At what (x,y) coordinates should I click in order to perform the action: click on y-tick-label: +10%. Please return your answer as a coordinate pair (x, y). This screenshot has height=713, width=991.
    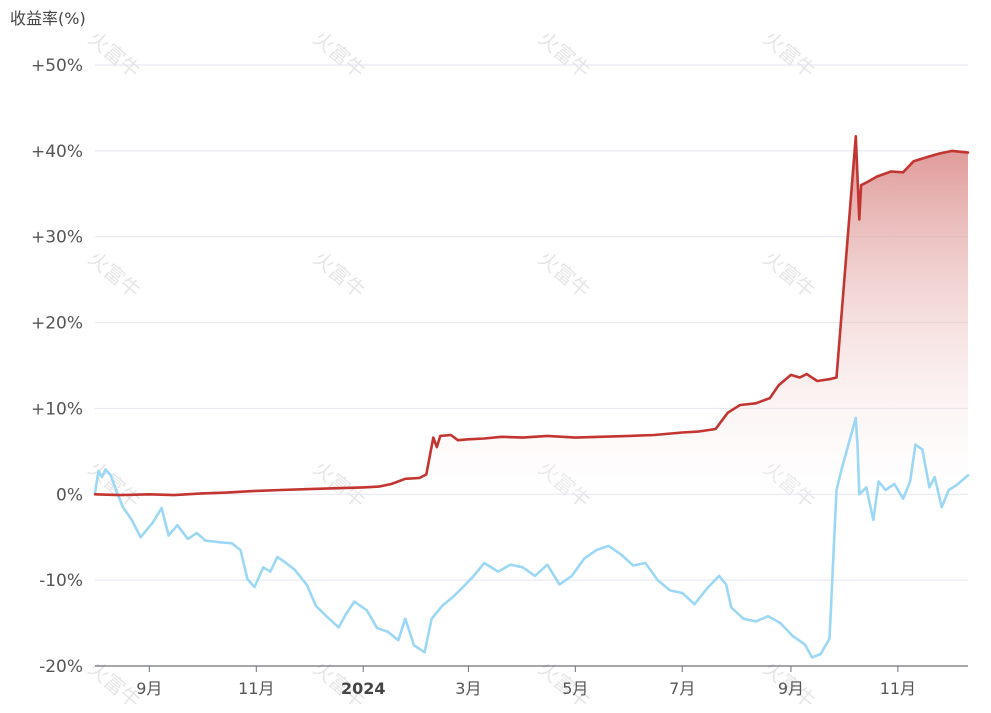
    Looking at the image, I should click on (57, 409).